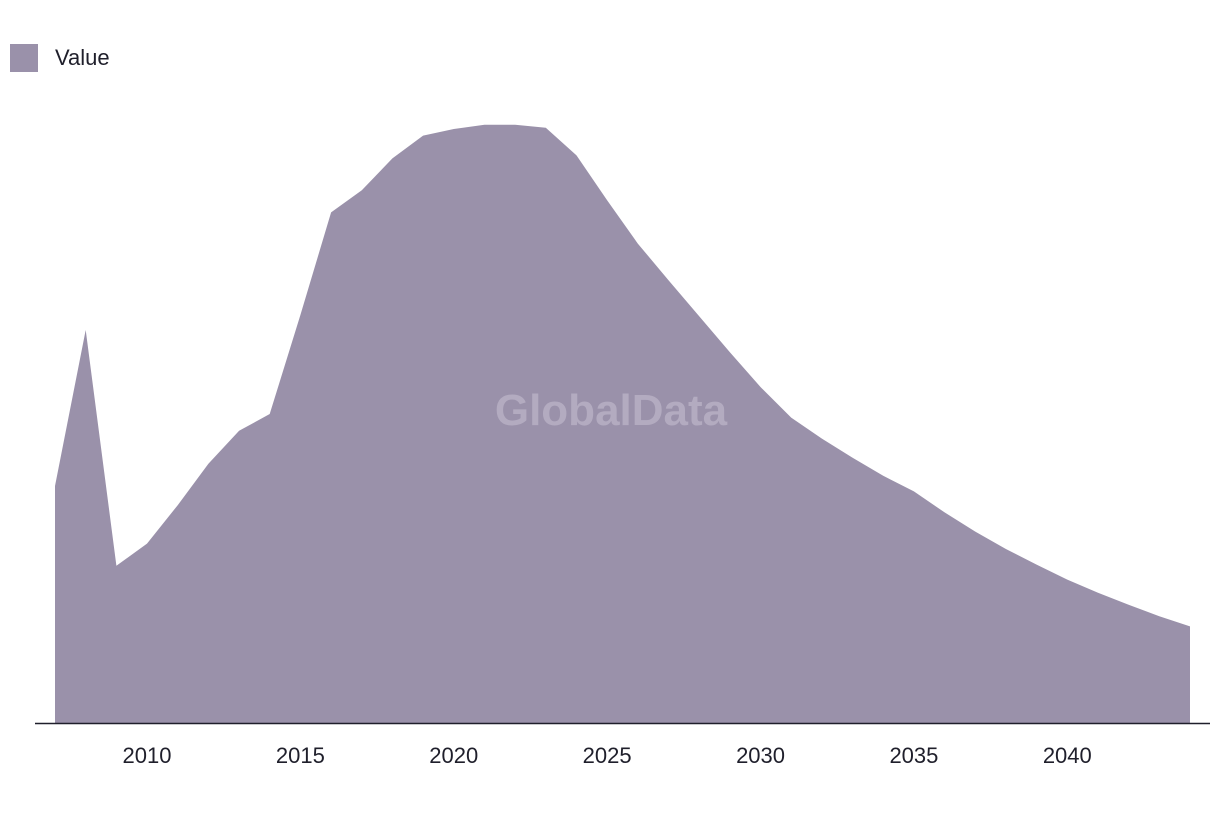  I want to click on x-tick-label: 2025, so click(607, 755).